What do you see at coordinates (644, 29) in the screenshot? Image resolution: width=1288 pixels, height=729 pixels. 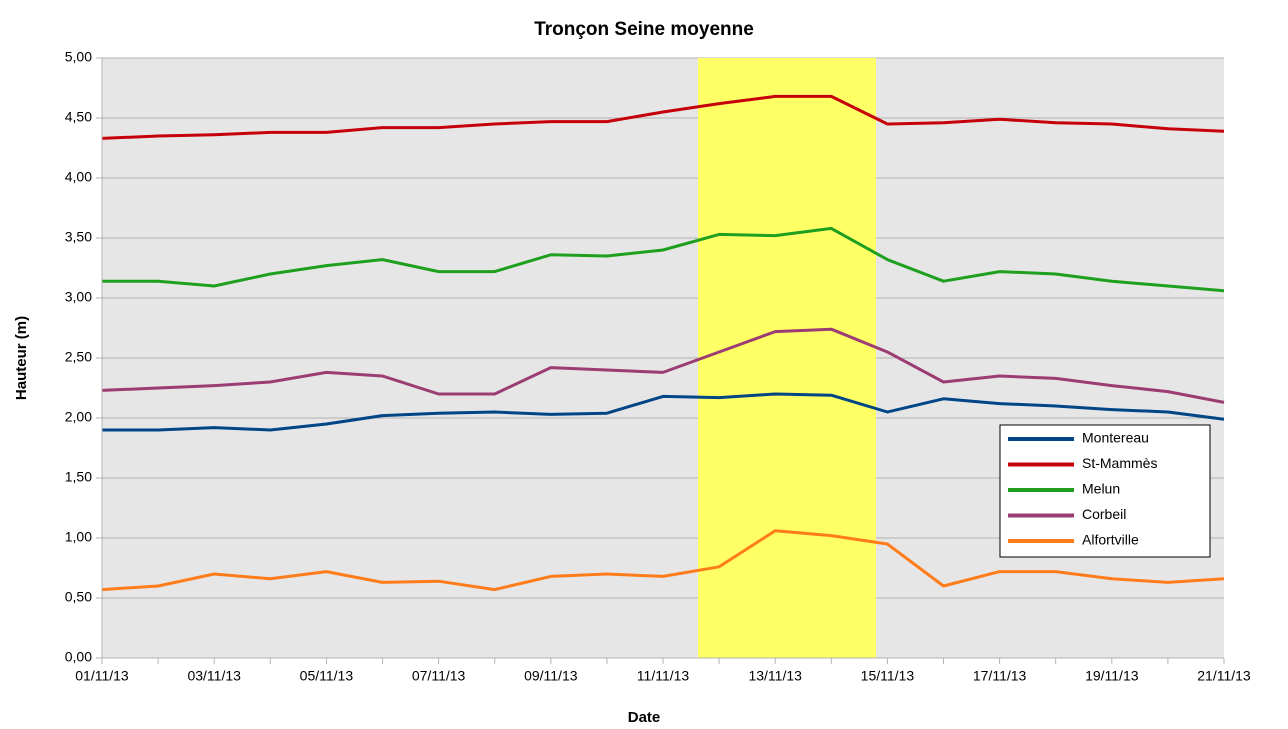 I see `chart-title: Tronçon Seine moyenne` at bounding box center [644, 29].